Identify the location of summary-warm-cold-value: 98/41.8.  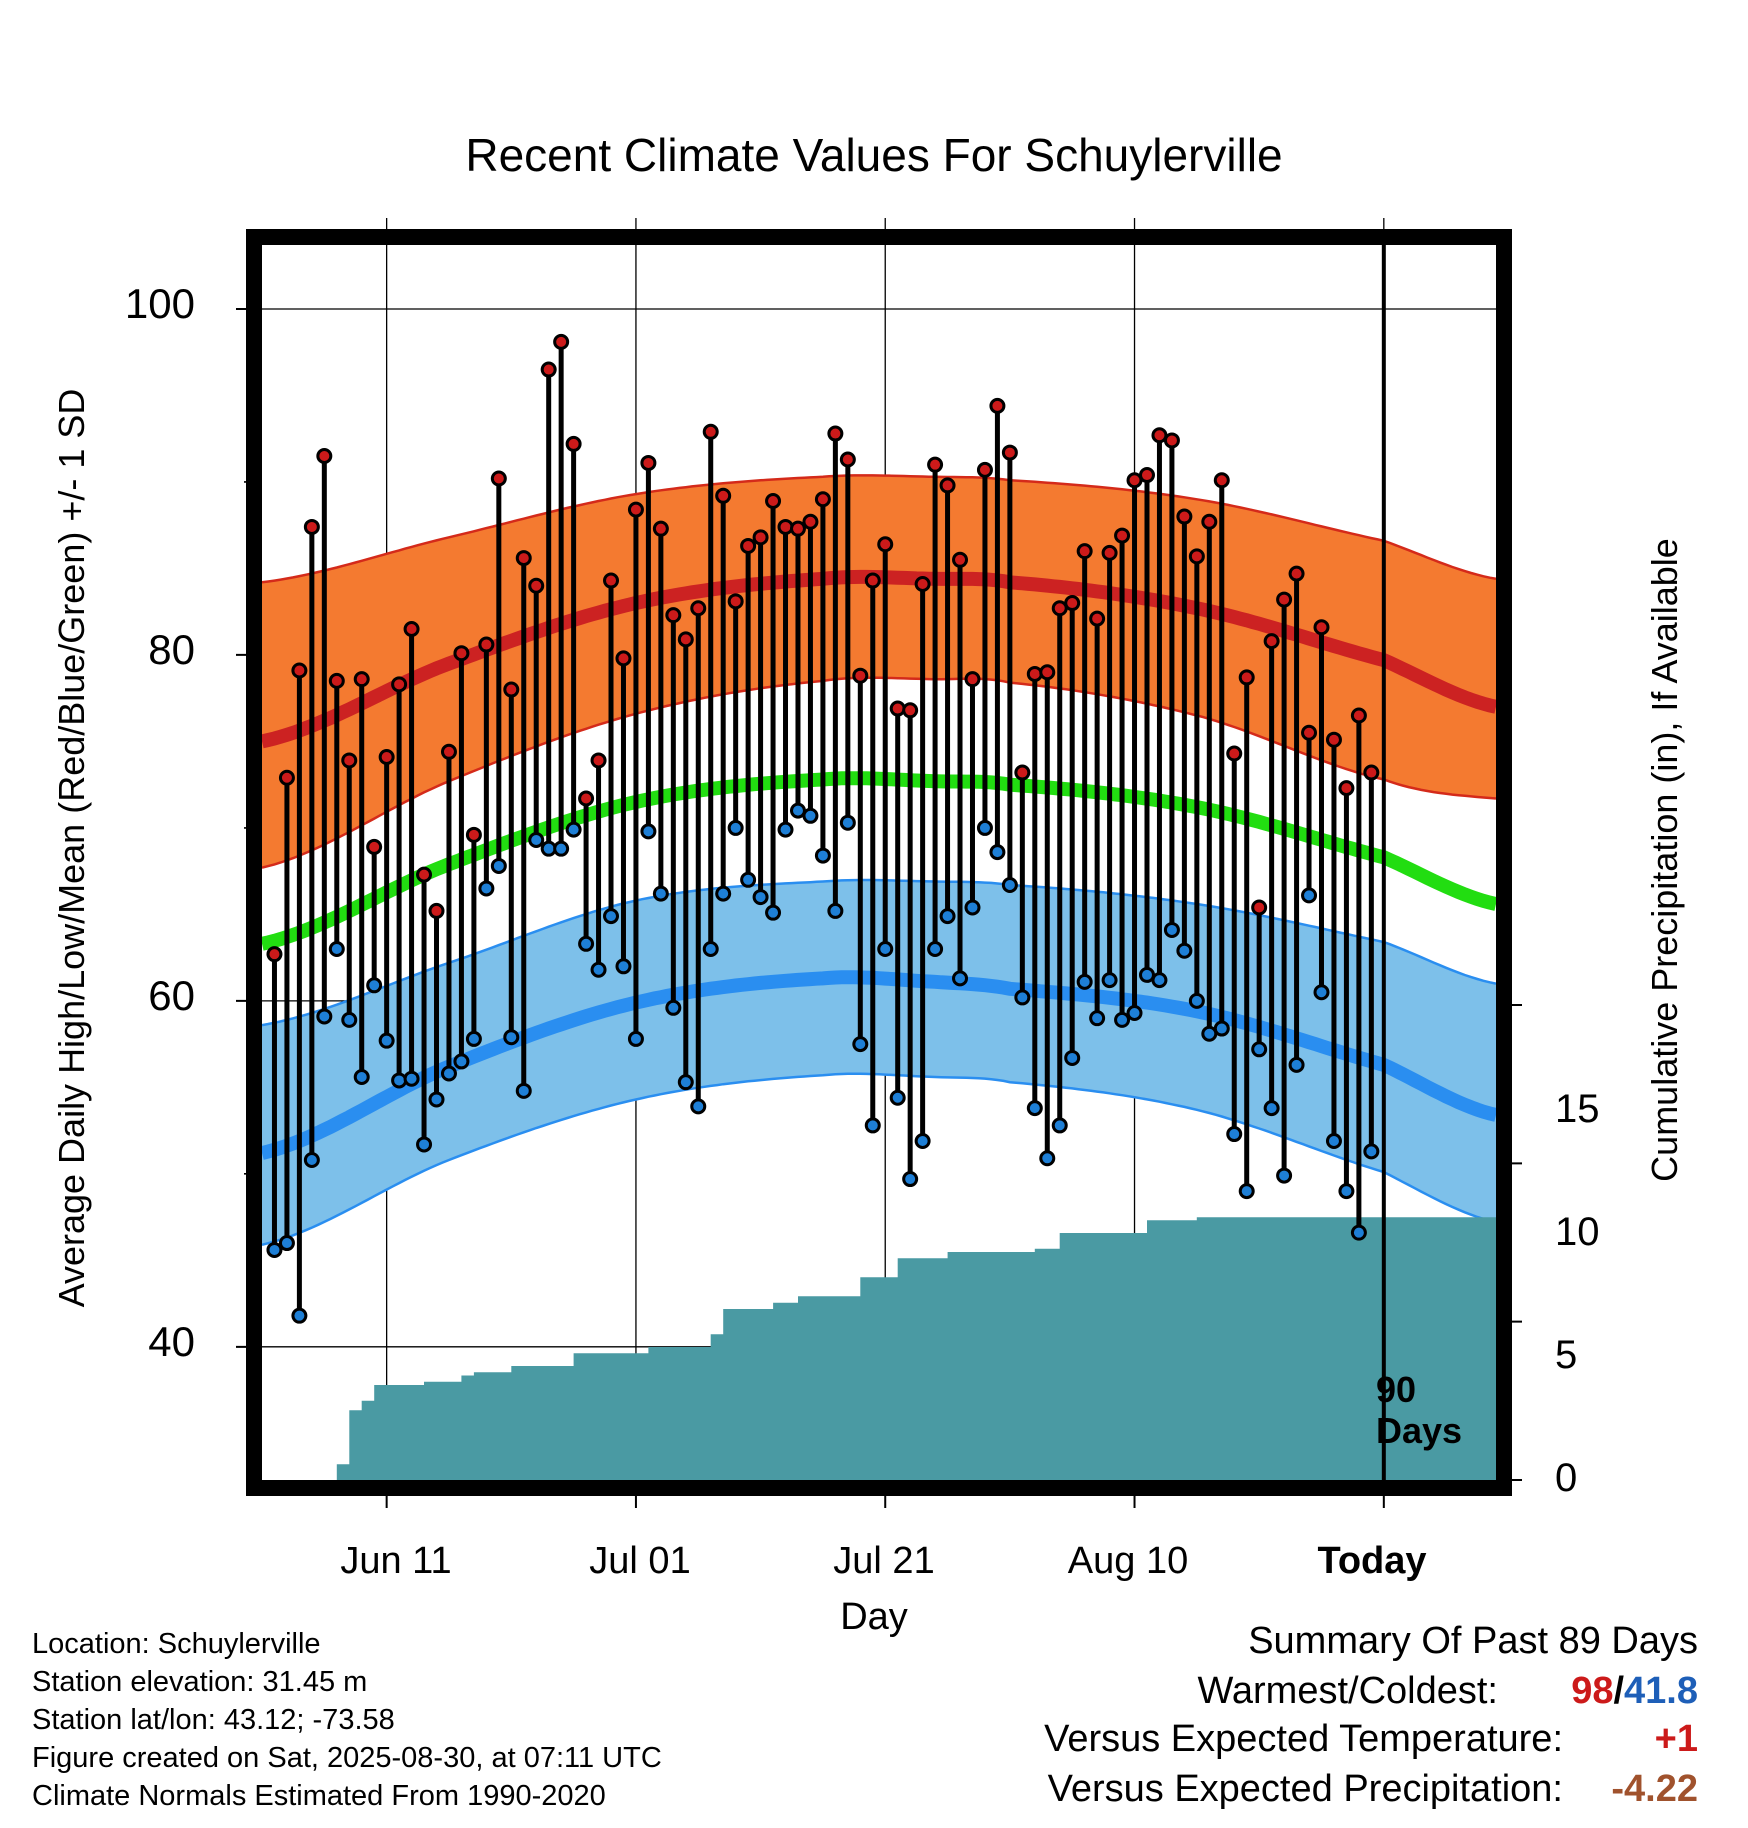
(1634, 1691).